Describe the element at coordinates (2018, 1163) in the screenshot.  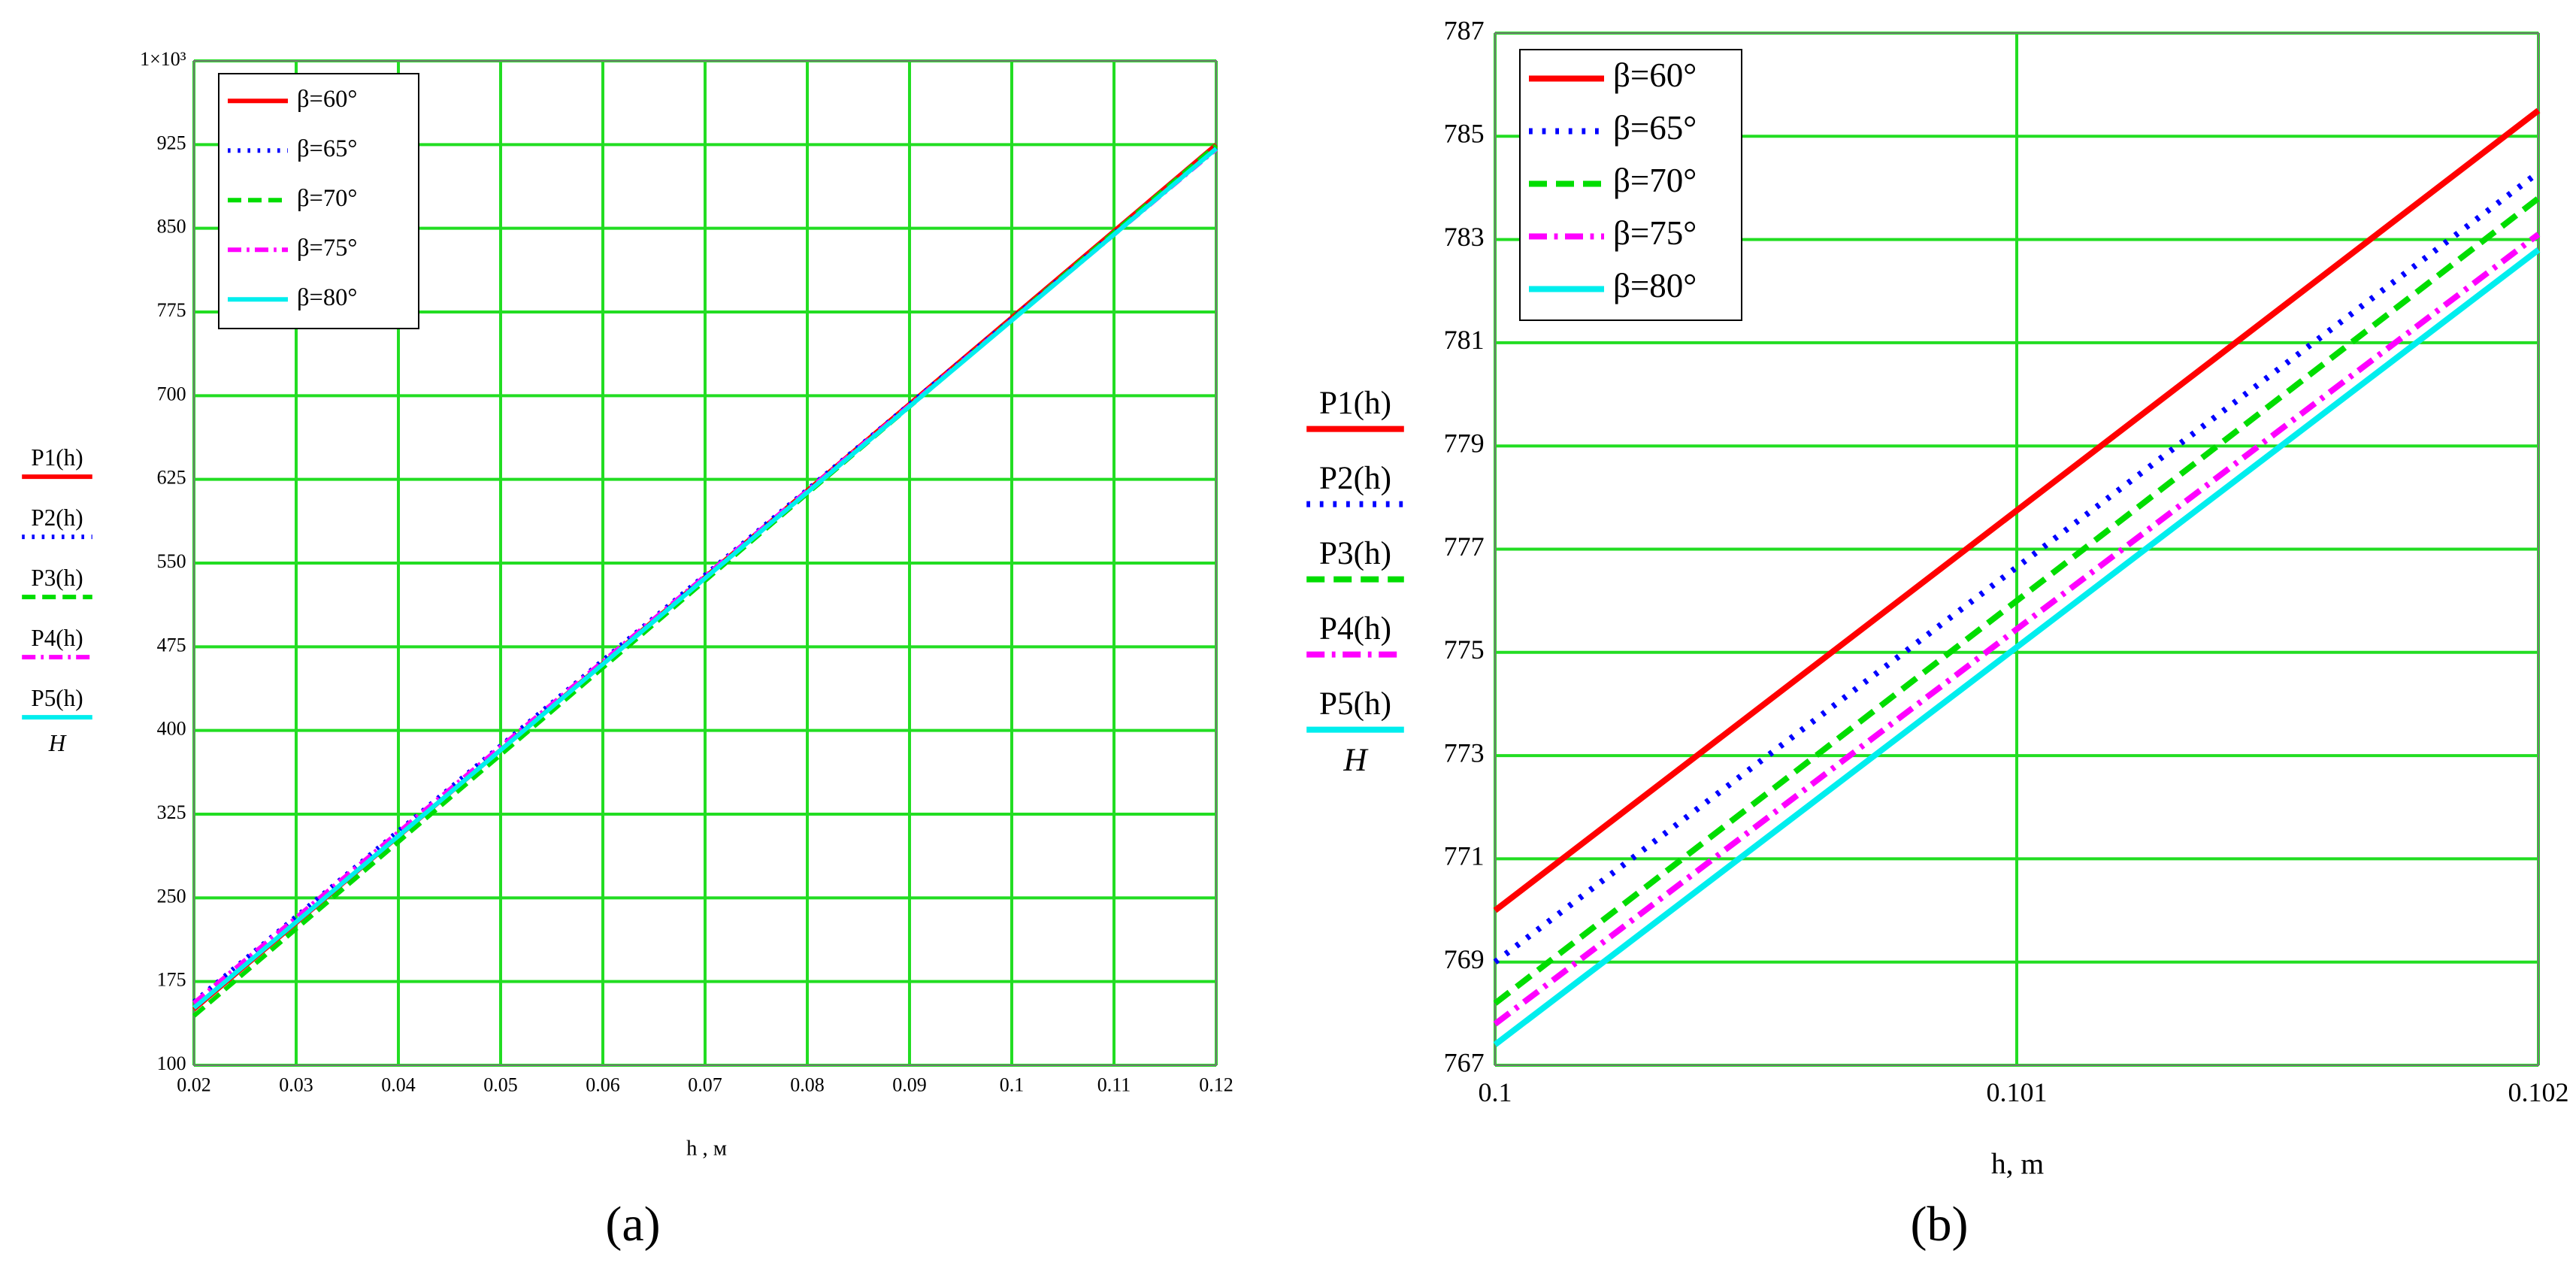
I see `x-axis-label: h, m` at that location.